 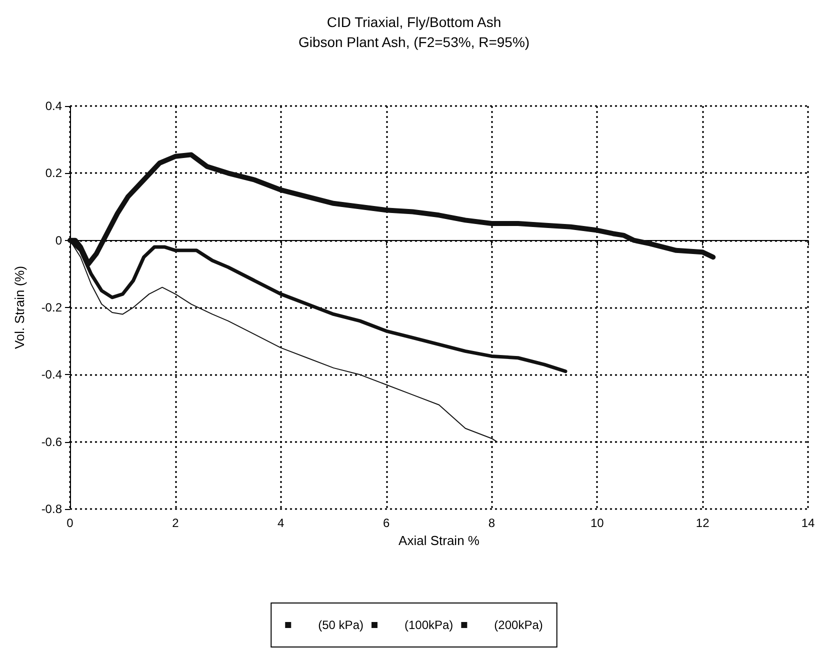 I want to click on y-tick-label: 0.2, so click(x=53, y=173).